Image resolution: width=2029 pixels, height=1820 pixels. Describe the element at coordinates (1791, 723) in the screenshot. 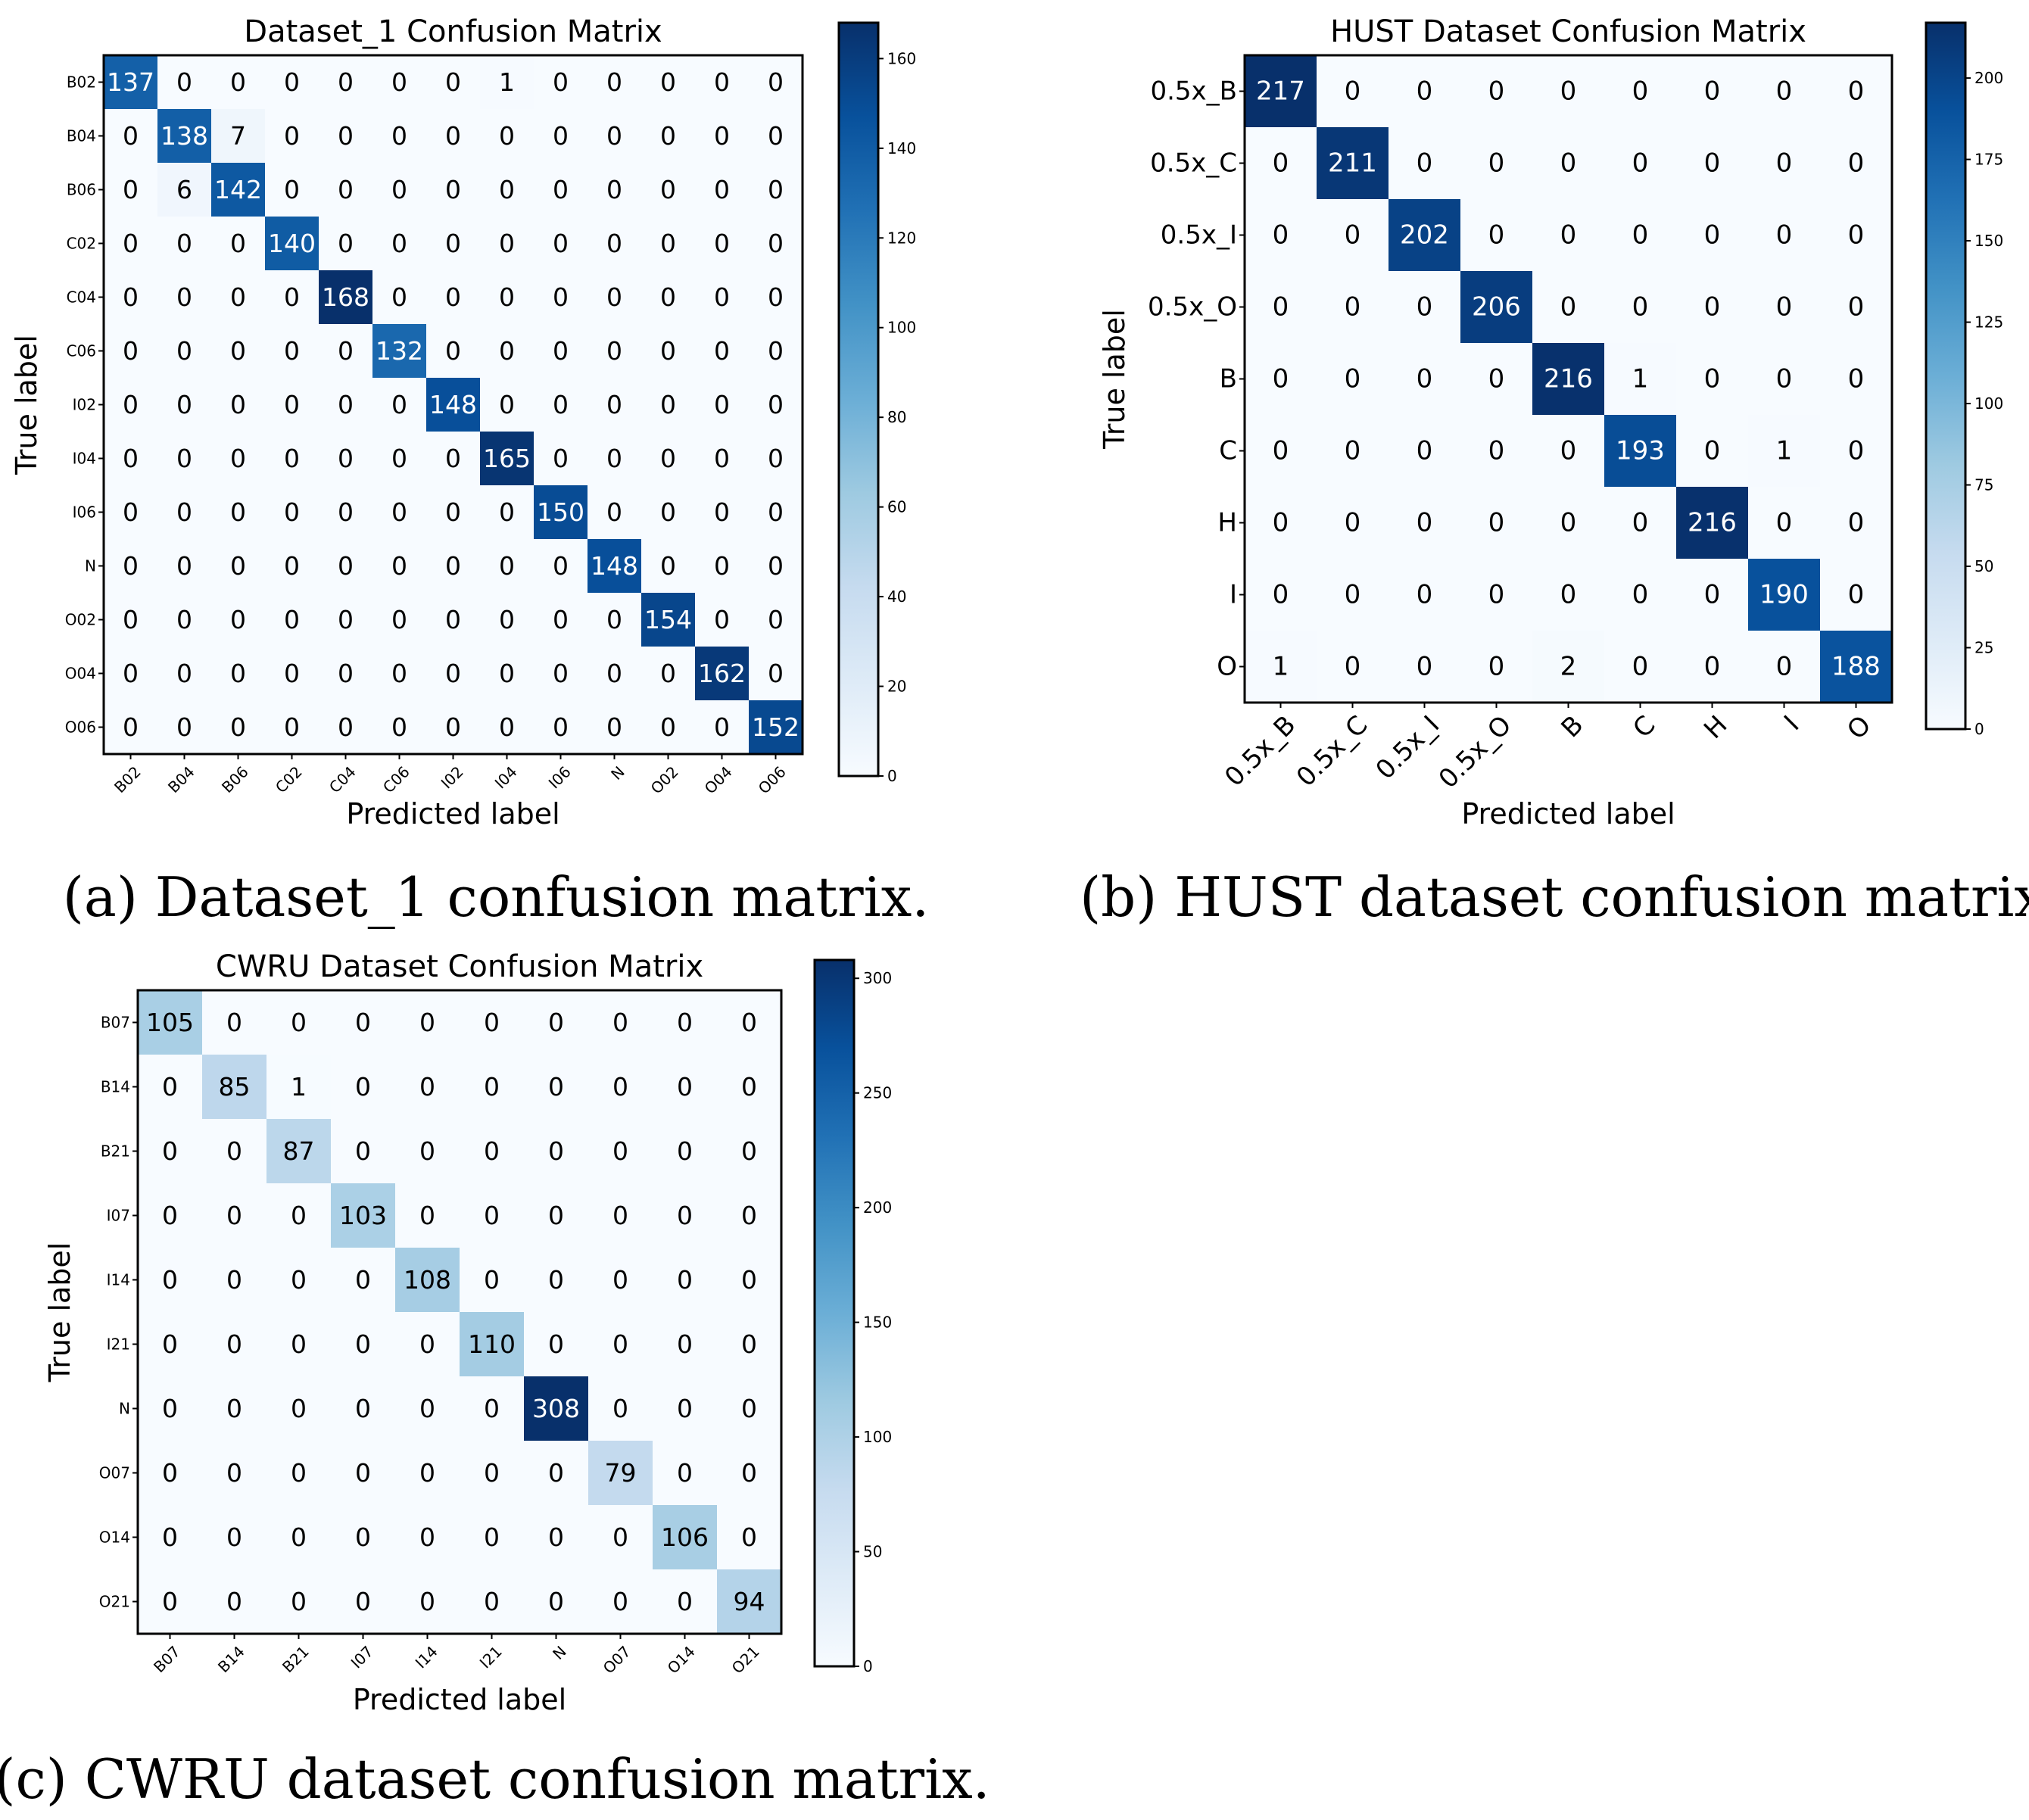

I see `x-tick-label: I` at that location.